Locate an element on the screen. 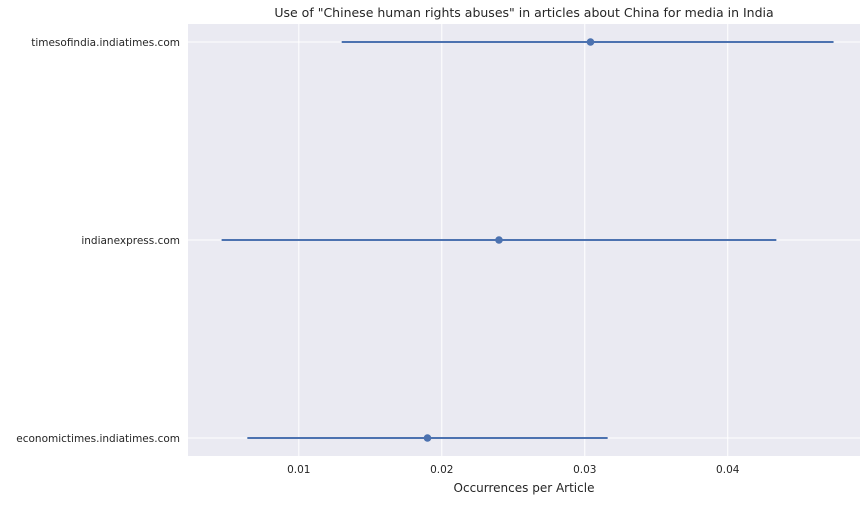 This screenshot has height=505, width=866. x-axis-label: Occurrences per Article is located at coordinates (524, 488).